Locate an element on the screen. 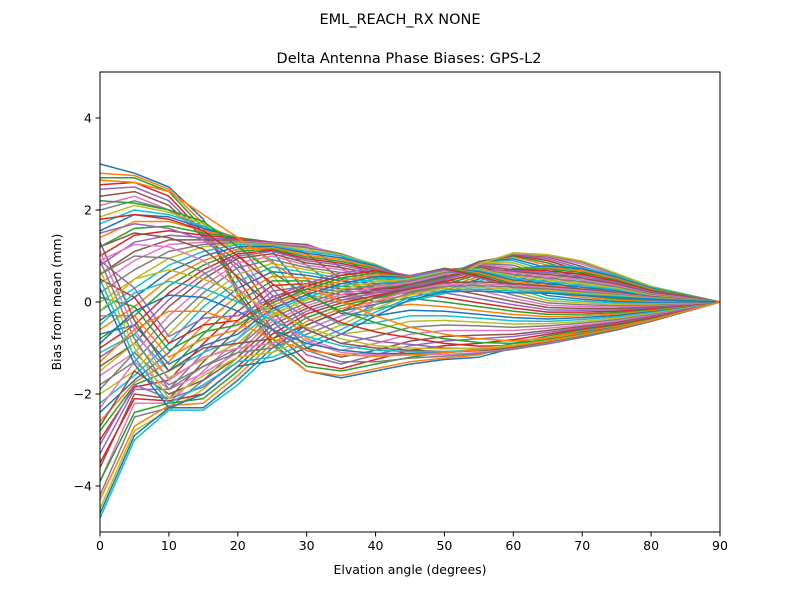 The image size is (800, 600). x-tick-label: 70 is located at coordinates (582, 545).